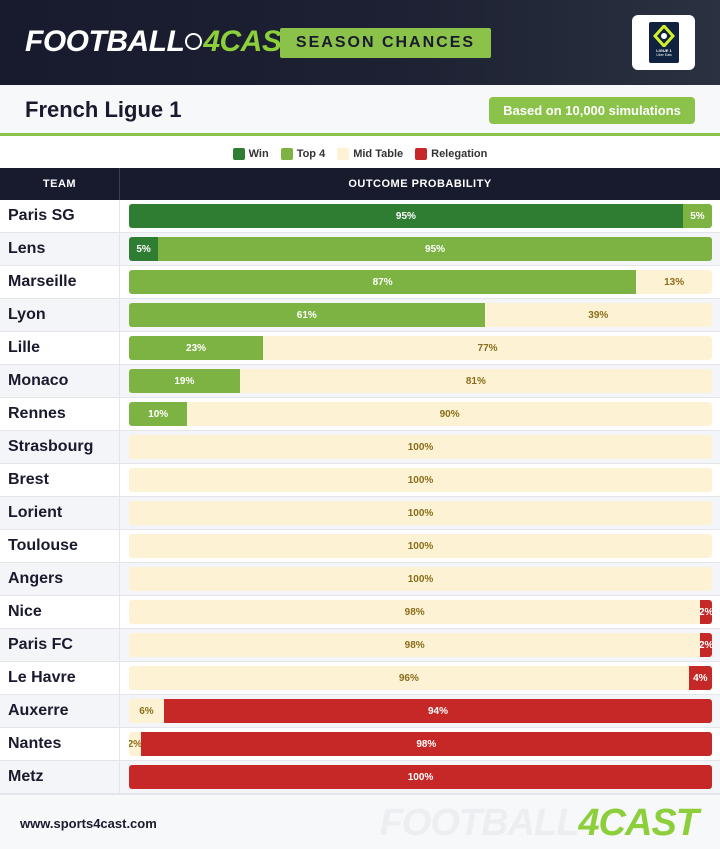 The width and height of the screenshot is (720, 849). I want to click on bar-label: 4%, so click(700, 678).